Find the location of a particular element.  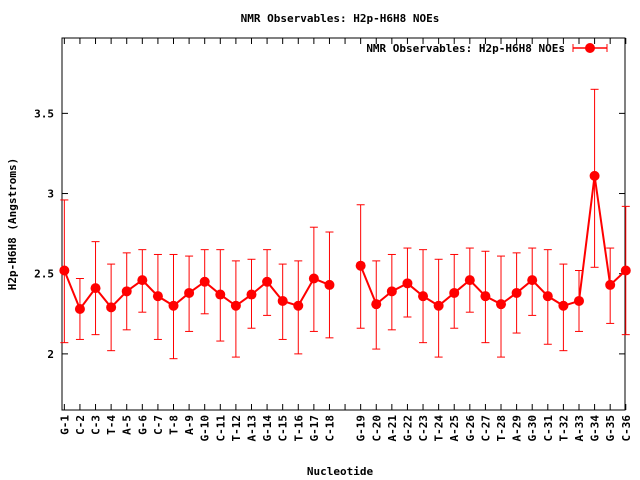

x-tick-label: G-10 is located at coordinates (205, 428).